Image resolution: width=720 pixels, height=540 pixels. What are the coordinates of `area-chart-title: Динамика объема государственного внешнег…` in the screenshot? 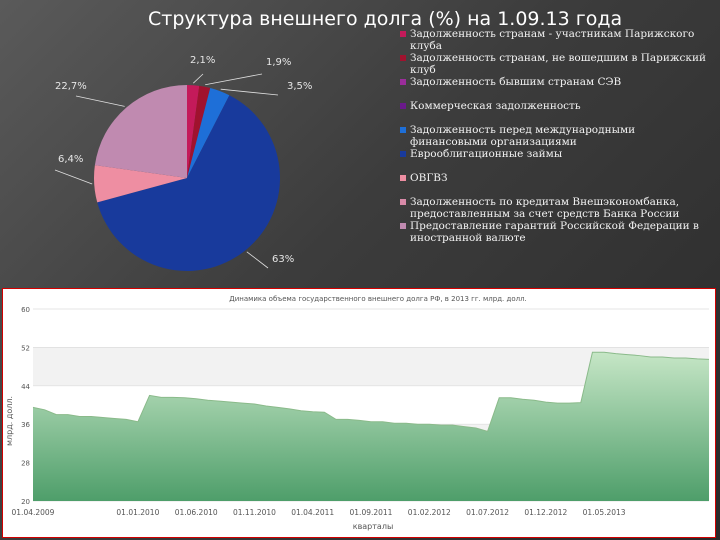 It's located at (378, 299).